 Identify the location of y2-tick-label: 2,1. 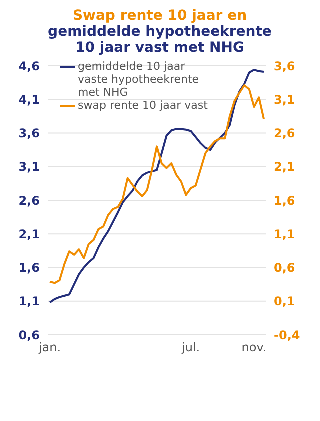
(285, 167).